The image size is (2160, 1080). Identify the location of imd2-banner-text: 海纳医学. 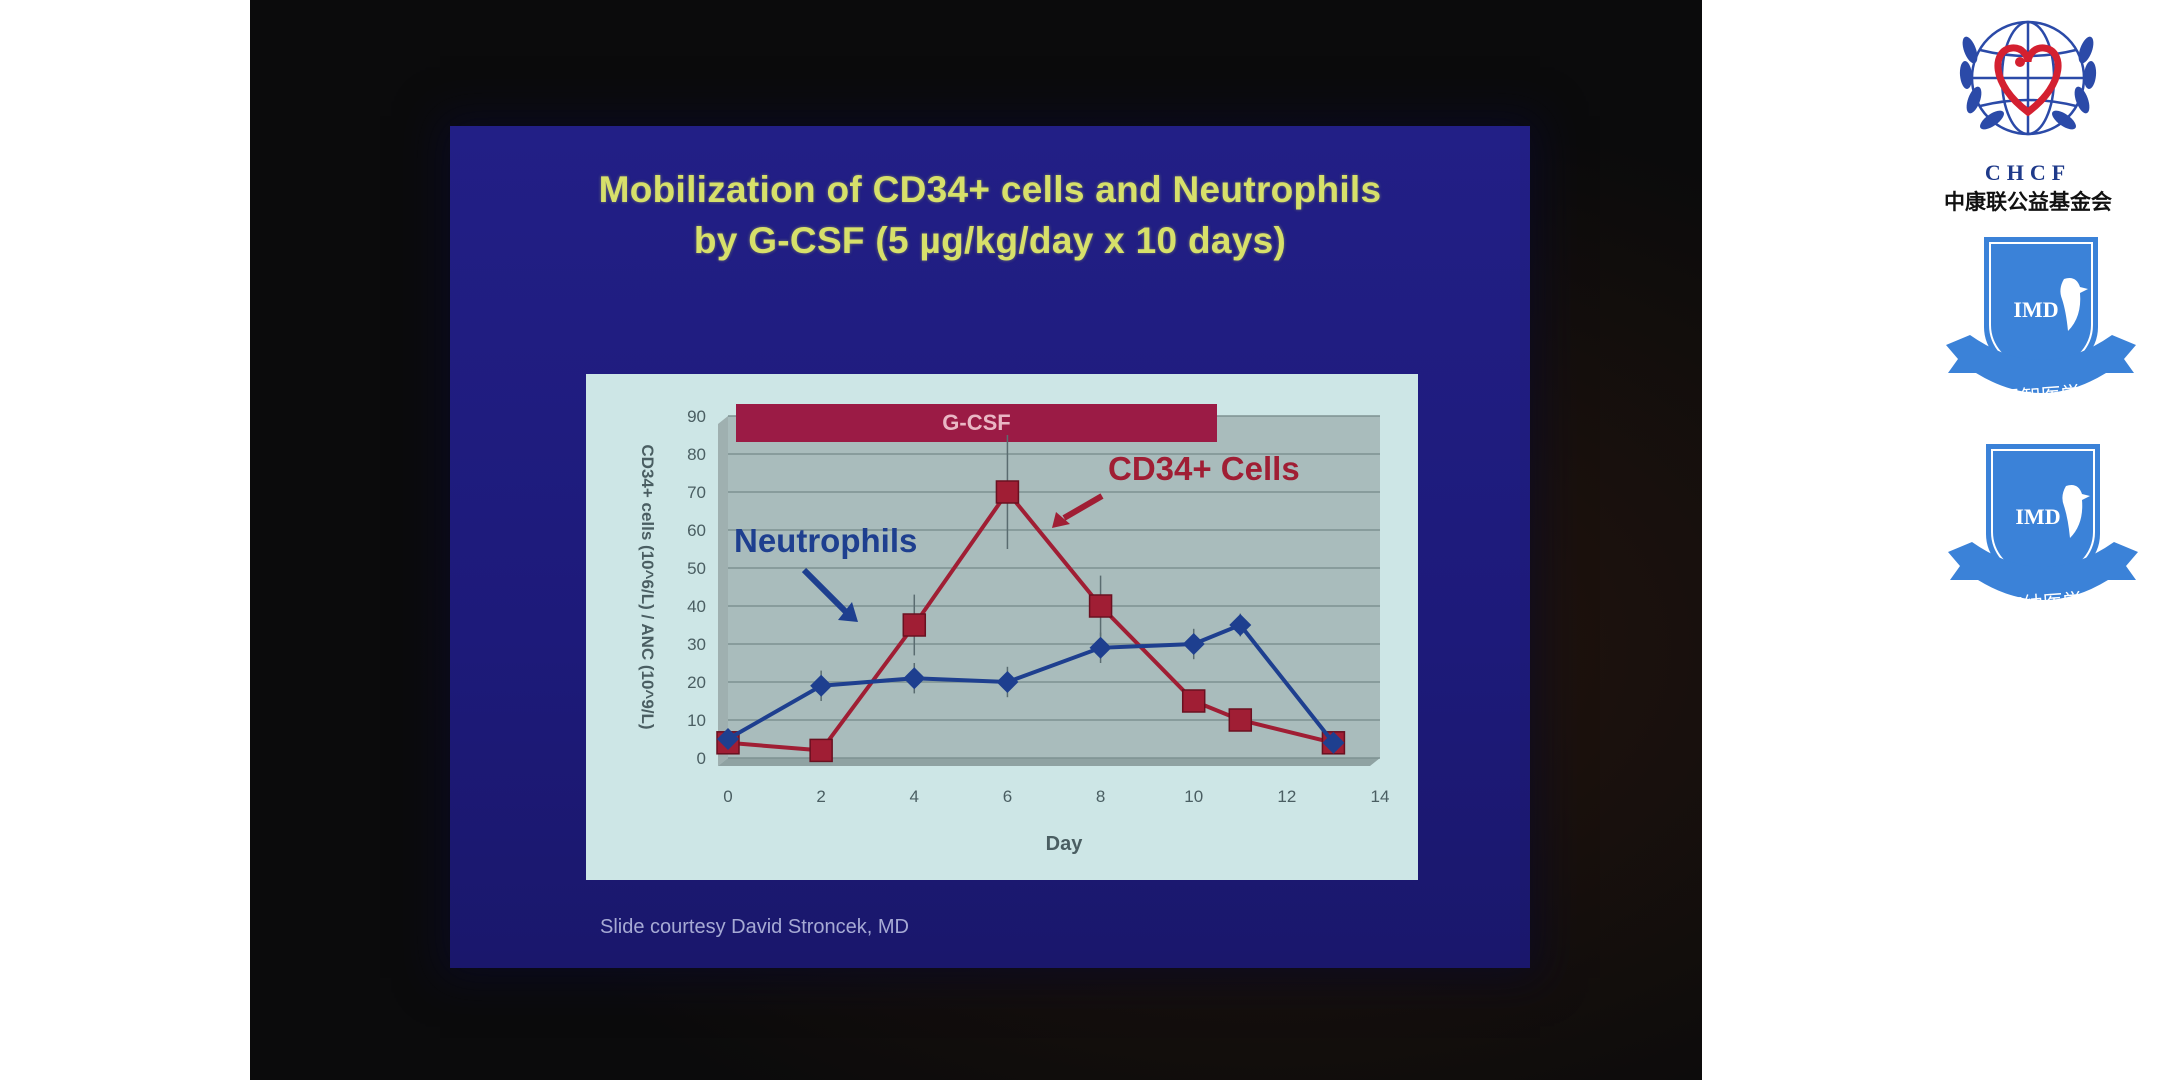
(2042, 603).